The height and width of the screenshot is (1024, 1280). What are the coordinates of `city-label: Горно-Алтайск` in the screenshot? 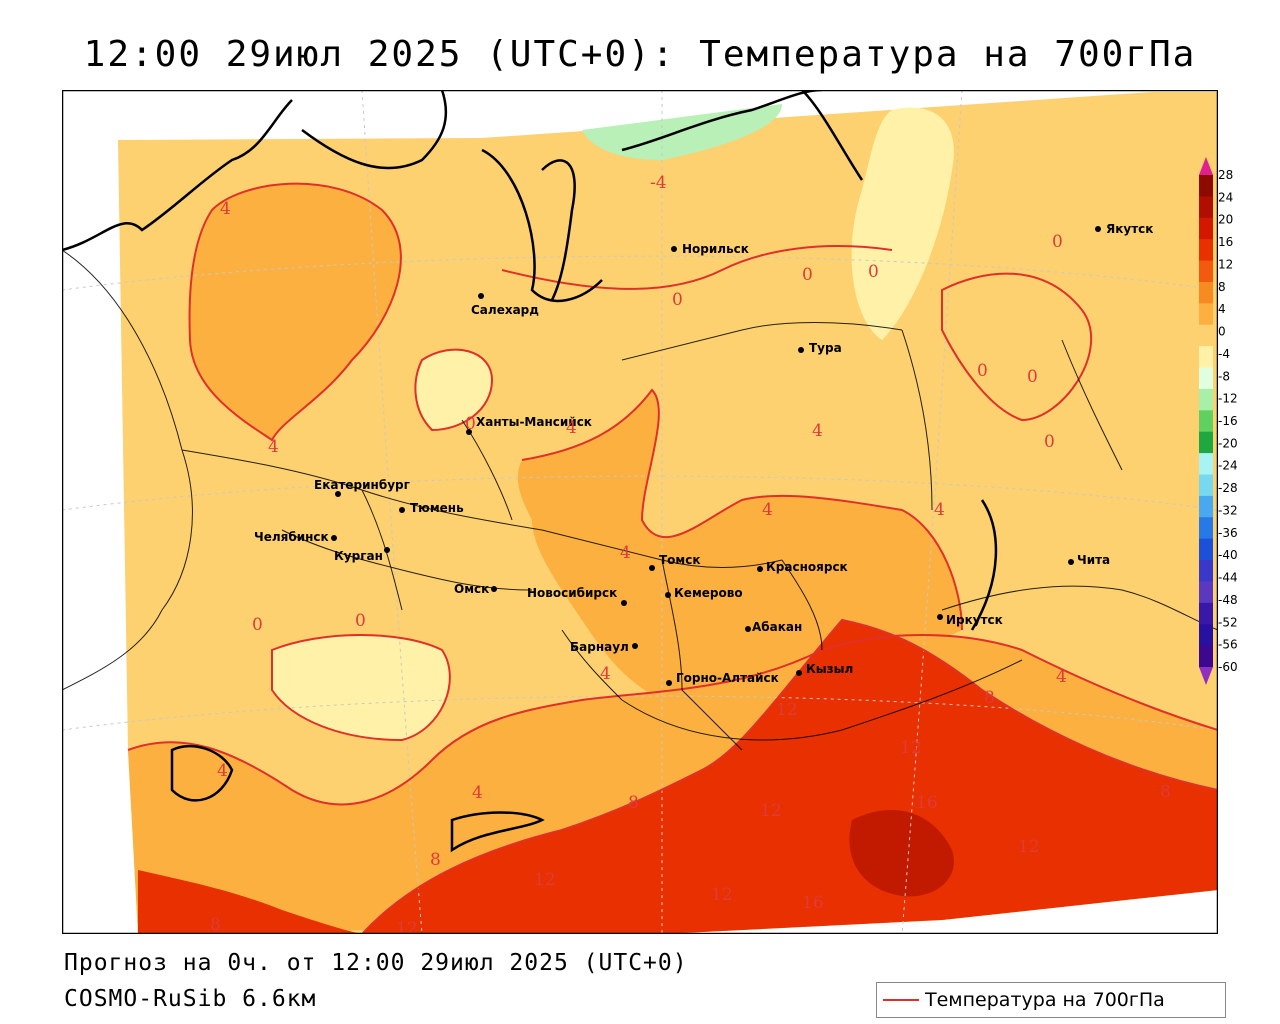 It's located at (727, 678).